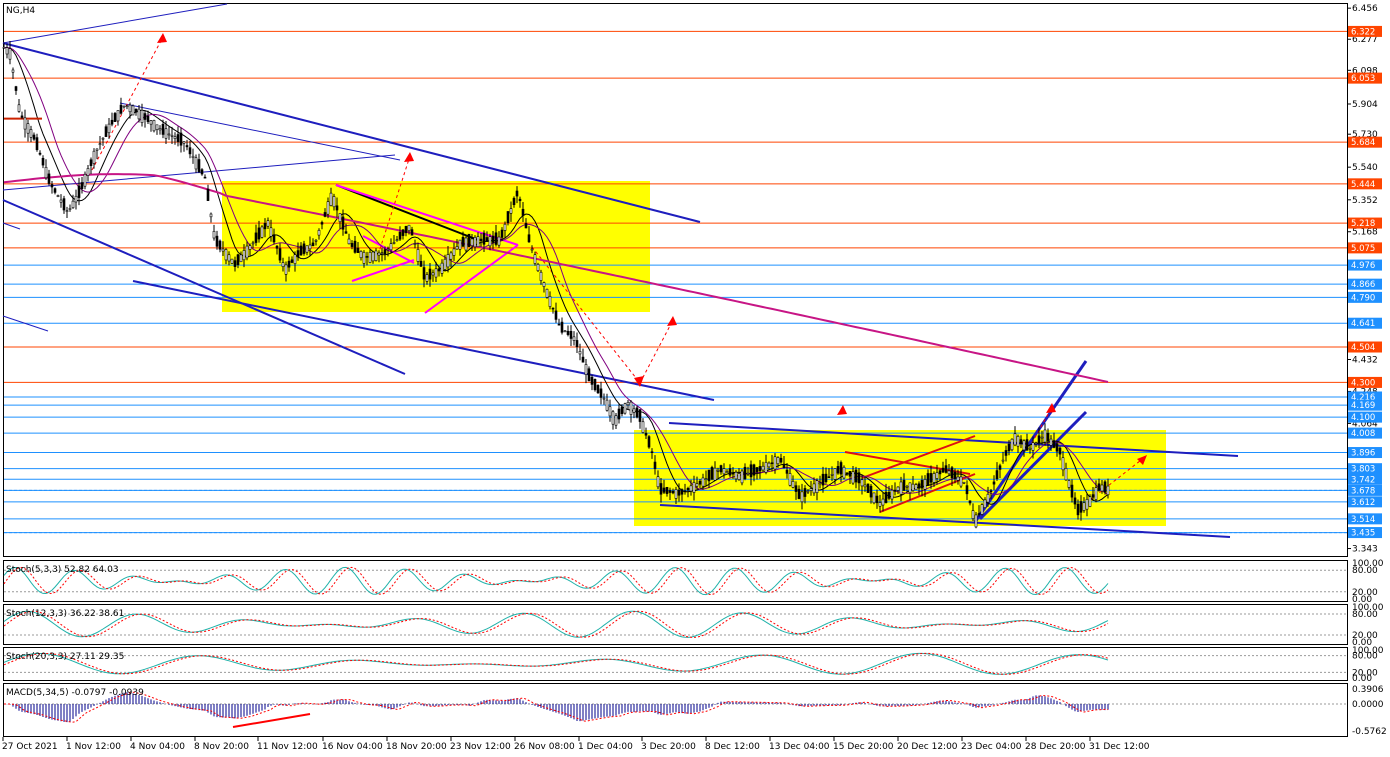  What do you see at coordinates (1365, 105) in the screenshot?
I see `price-tick-label: 5.904` at bounding box center [1365, 105].